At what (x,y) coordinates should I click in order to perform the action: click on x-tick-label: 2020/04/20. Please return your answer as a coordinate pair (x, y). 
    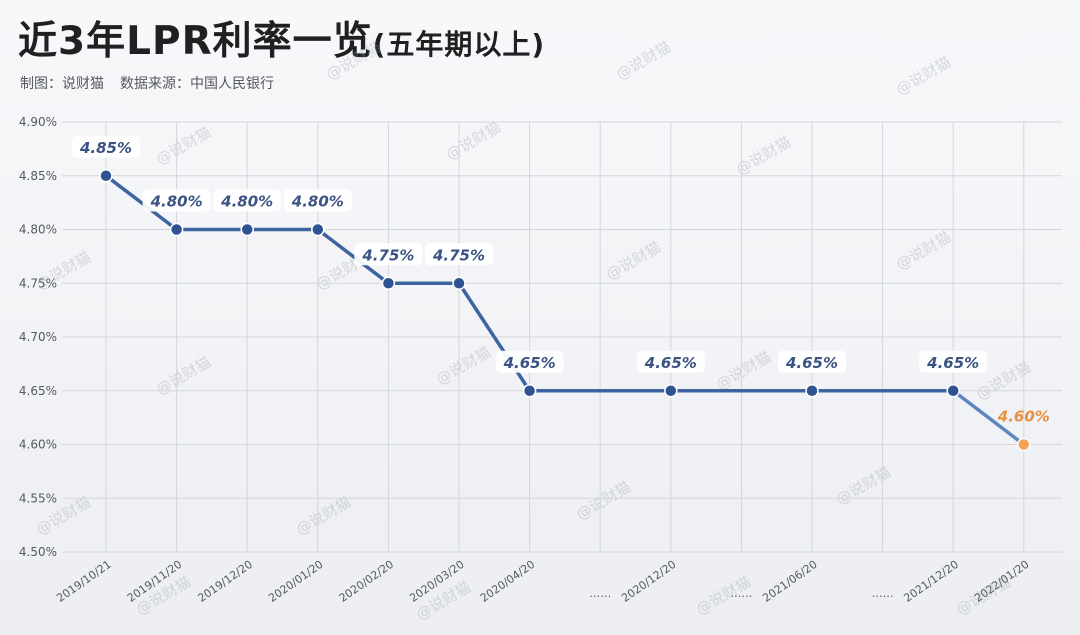
    Looking at the image, I should click on (507, 581).